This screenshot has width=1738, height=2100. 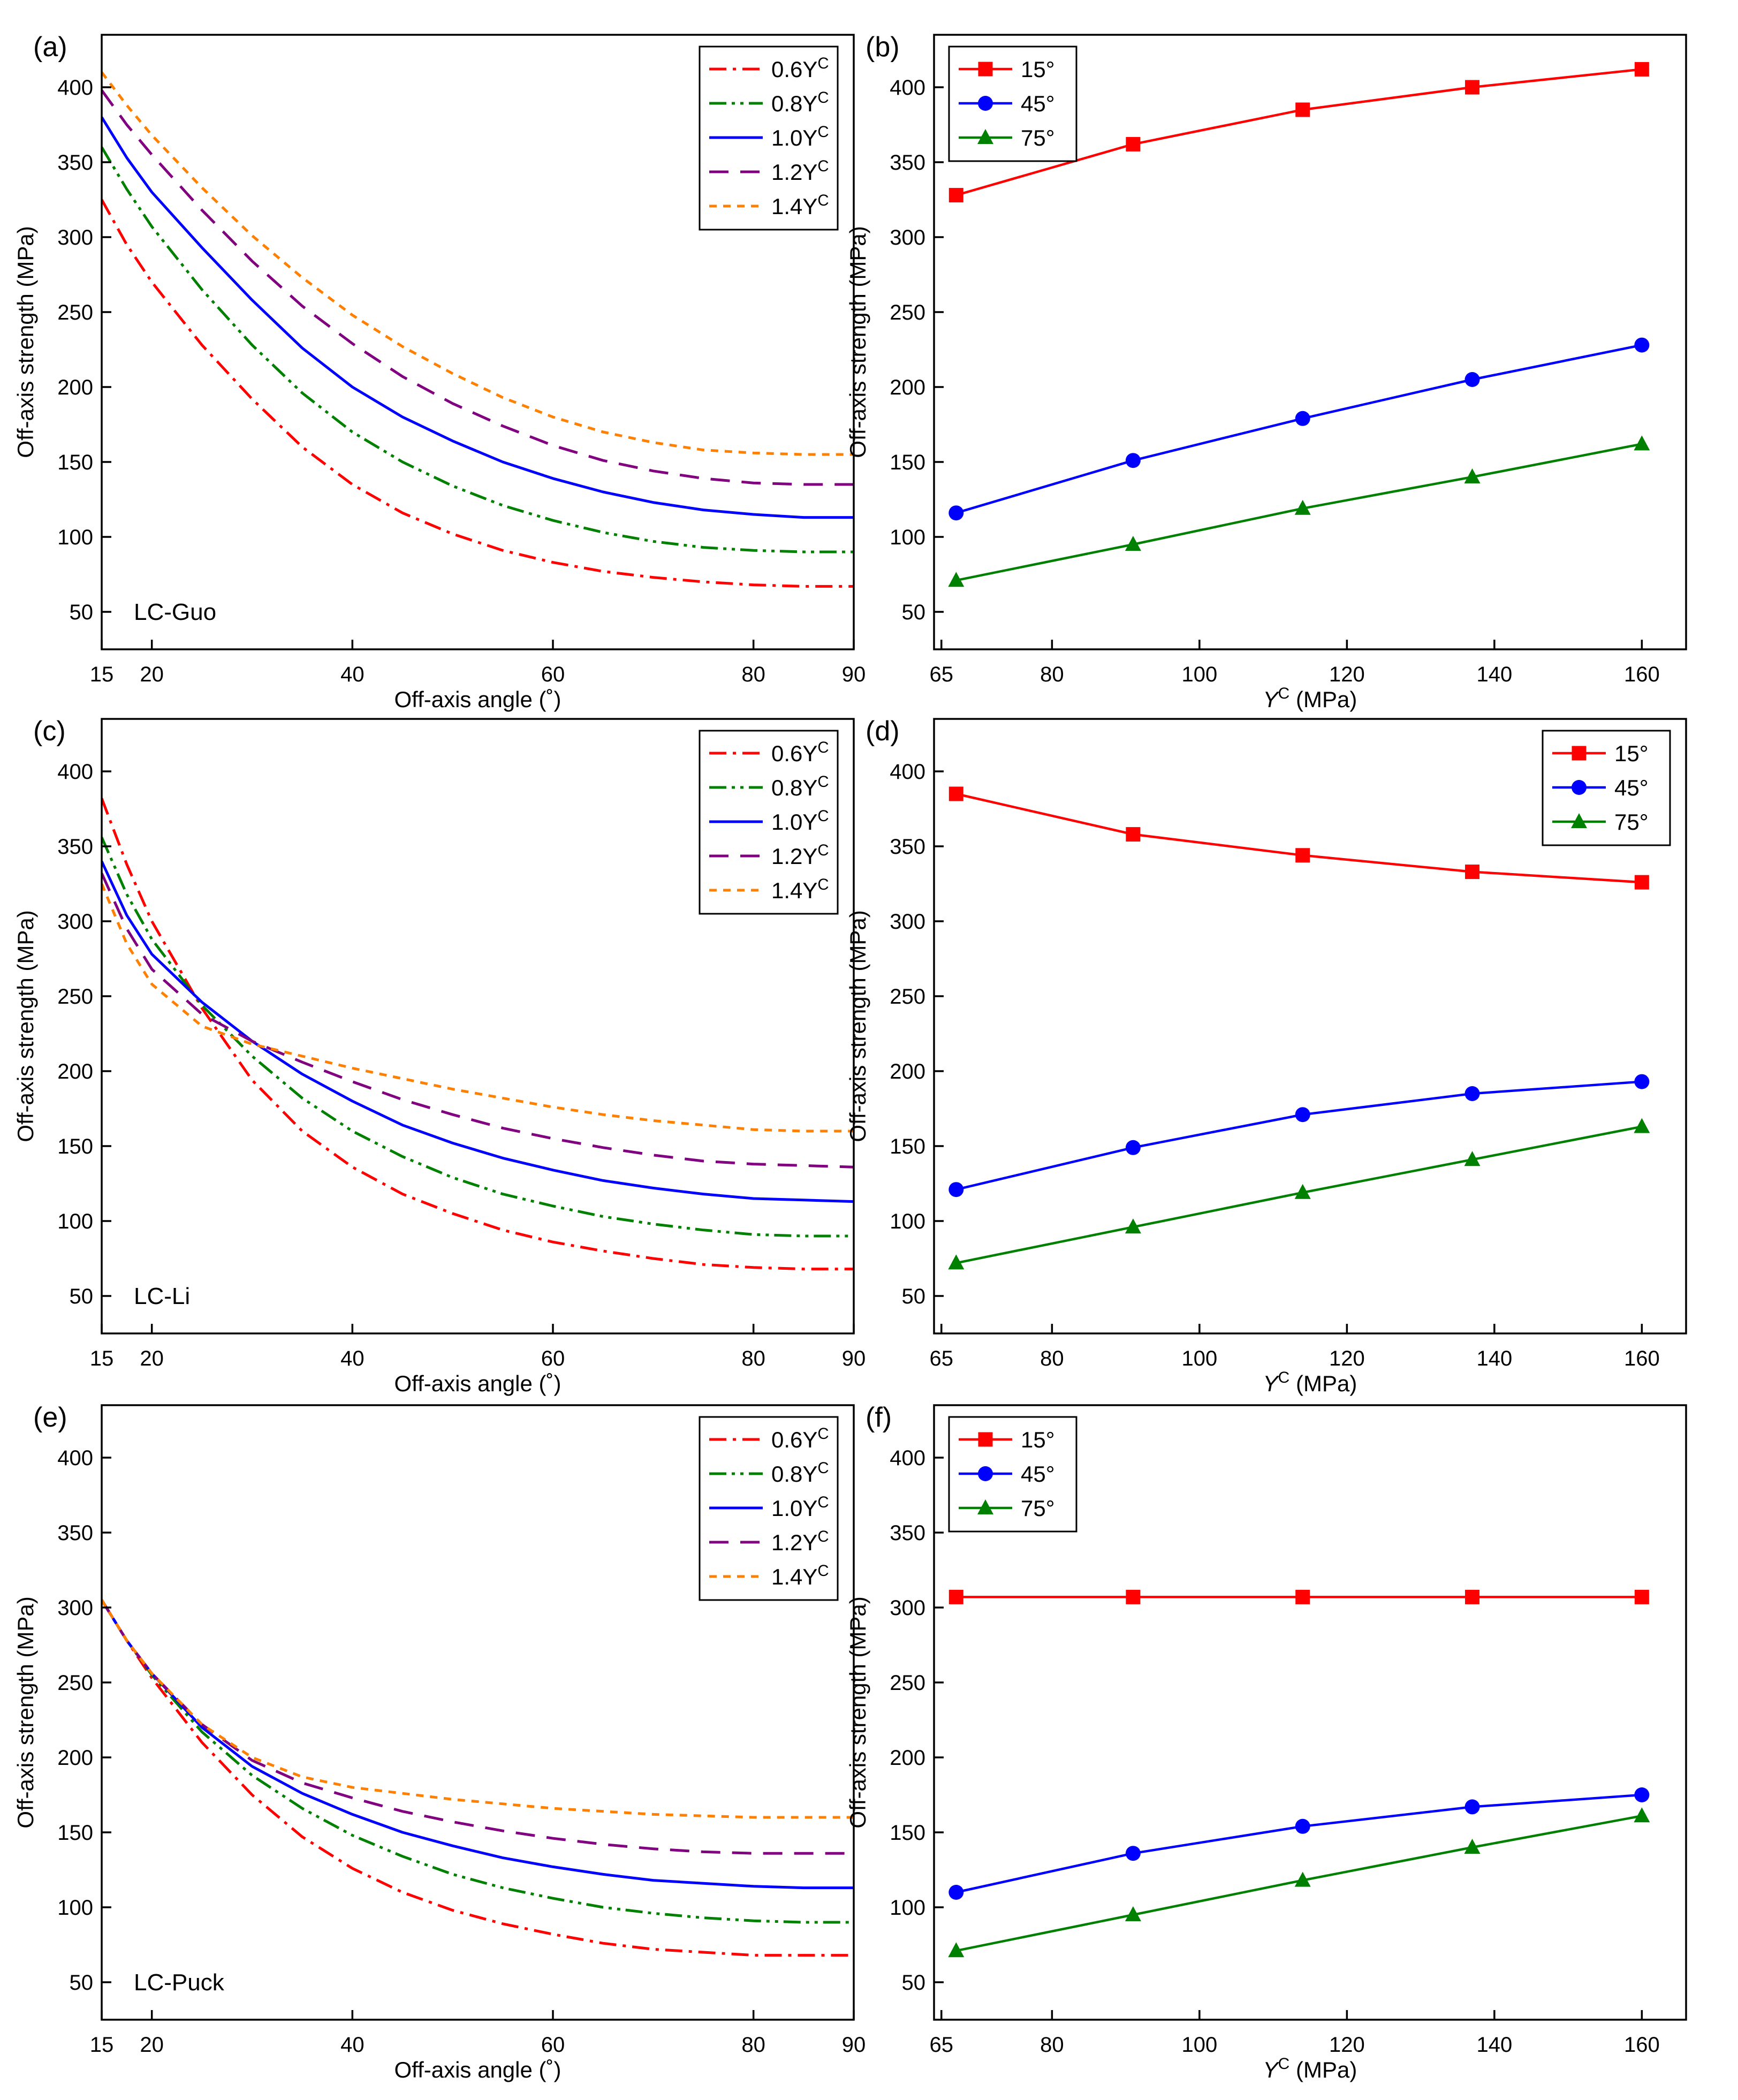 I want to click on x-axis-label: YC (MPa), so click(x=1310, y=698).